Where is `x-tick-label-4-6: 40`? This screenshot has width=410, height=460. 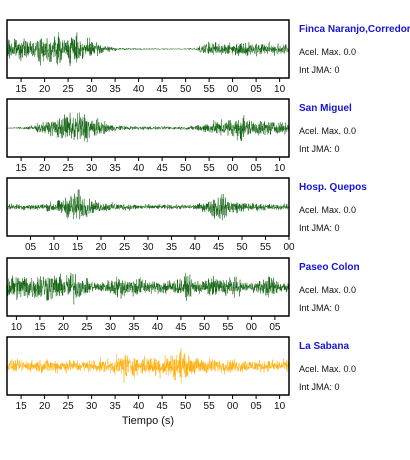
x-tick-label-4-6: 40 is located at coordinates (158, 327).